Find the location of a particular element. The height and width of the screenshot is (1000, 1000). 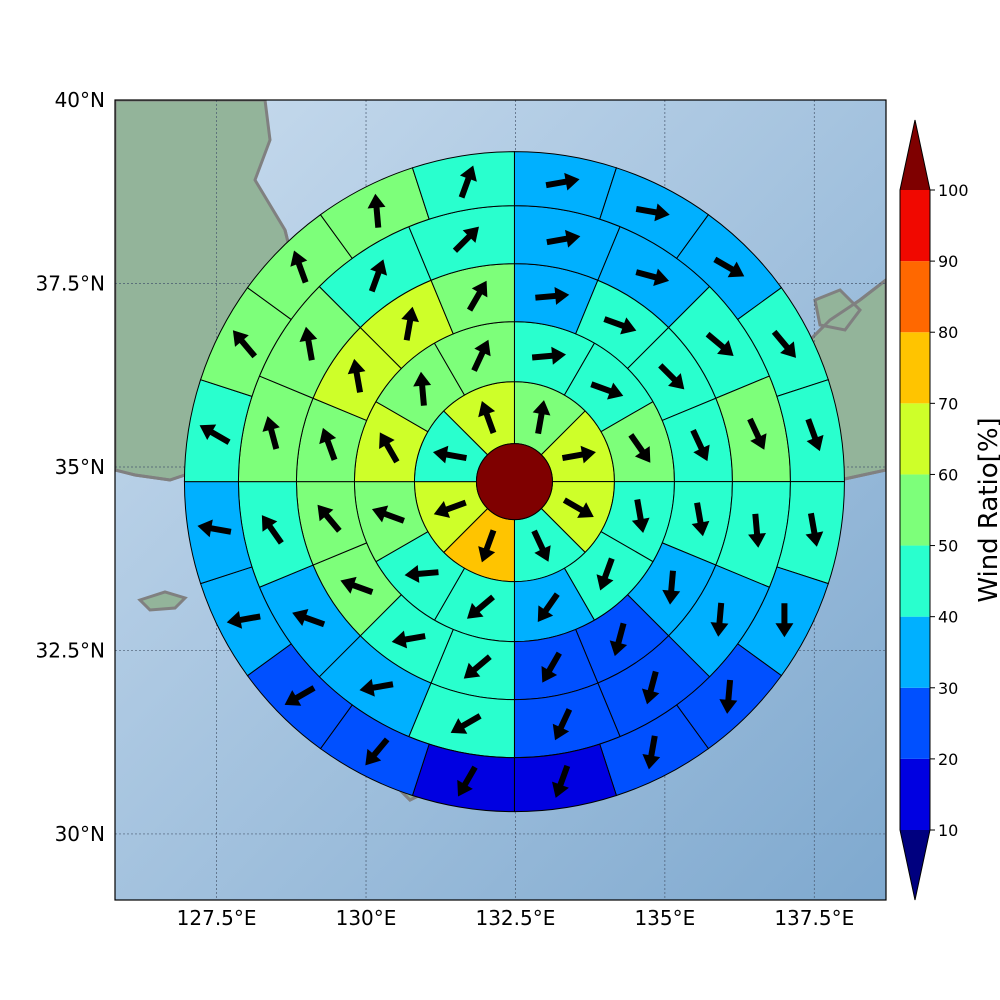

colorbar-tick-label: 30 is located at coordinates (948, 688).